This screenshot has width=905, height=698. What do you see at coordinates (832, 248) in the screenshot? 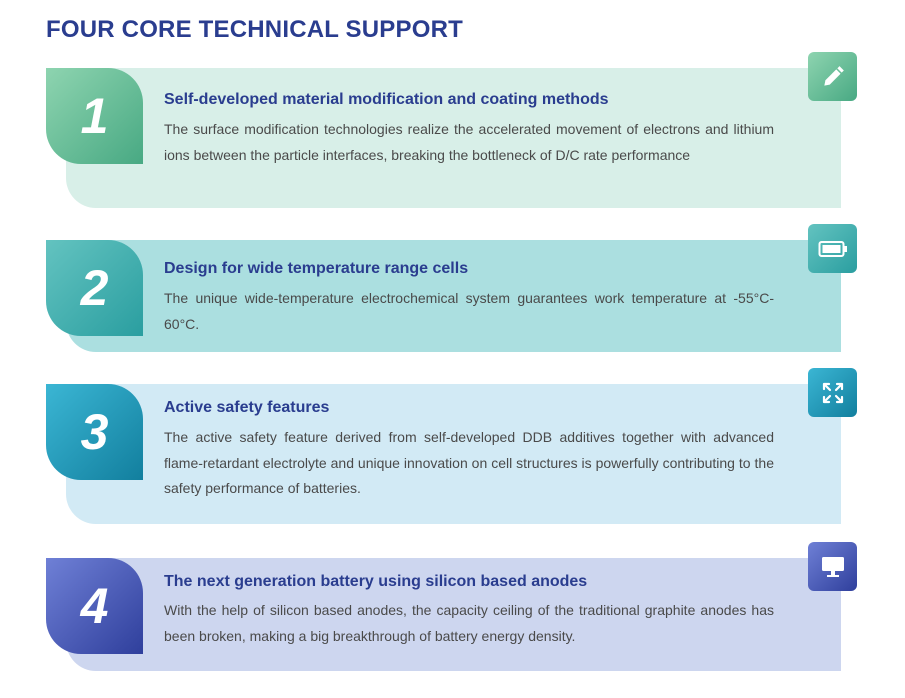
I see `battery-icon` at bounding box center [832, 248].